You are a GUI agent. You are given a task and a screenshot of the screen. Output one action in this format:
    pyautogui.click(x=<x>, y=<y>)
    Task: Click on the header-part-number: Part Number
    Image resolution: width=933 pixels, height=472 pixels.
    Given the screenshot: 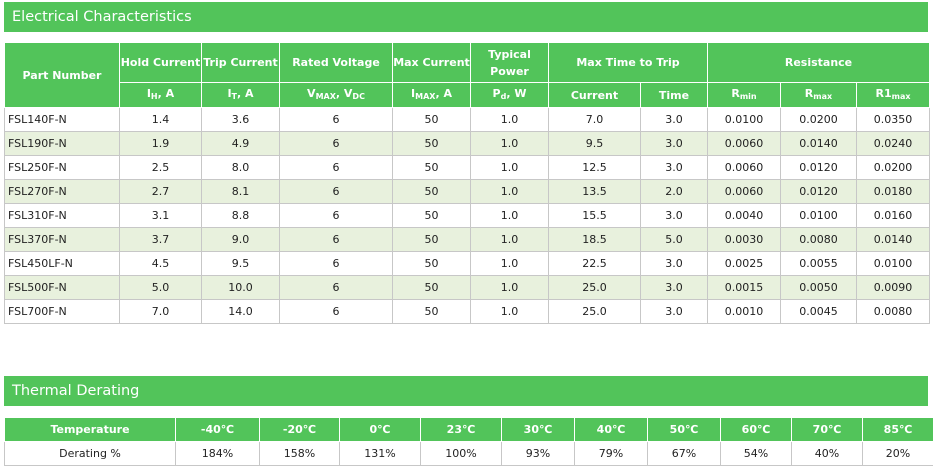 What is the action you would take?
    pyautogui.click(x=62, y=75)
    